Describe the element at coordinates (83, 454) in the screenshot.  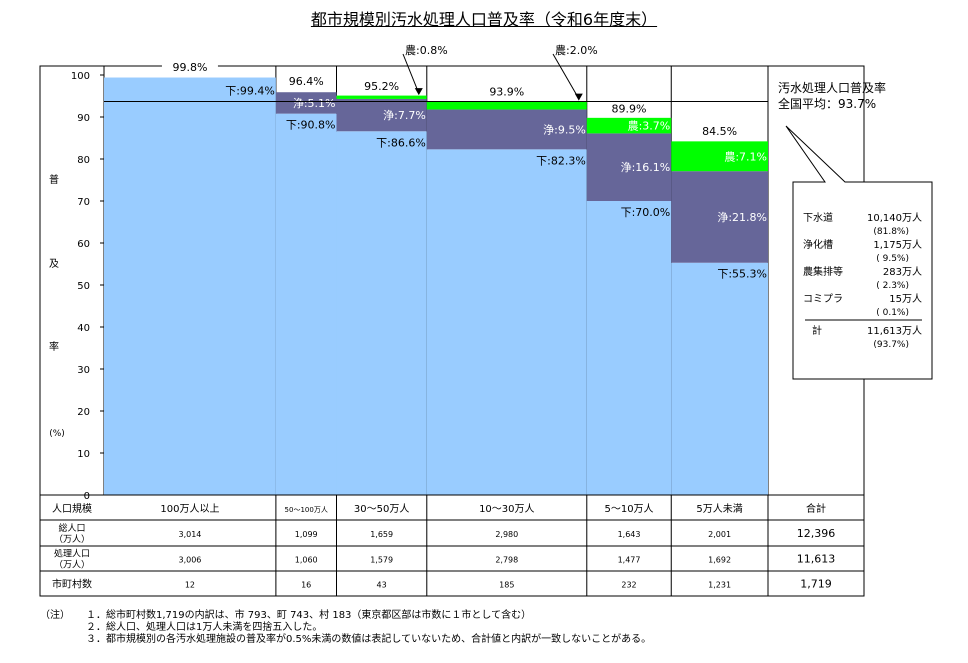
I see `y-tick-label: 10` at that location.